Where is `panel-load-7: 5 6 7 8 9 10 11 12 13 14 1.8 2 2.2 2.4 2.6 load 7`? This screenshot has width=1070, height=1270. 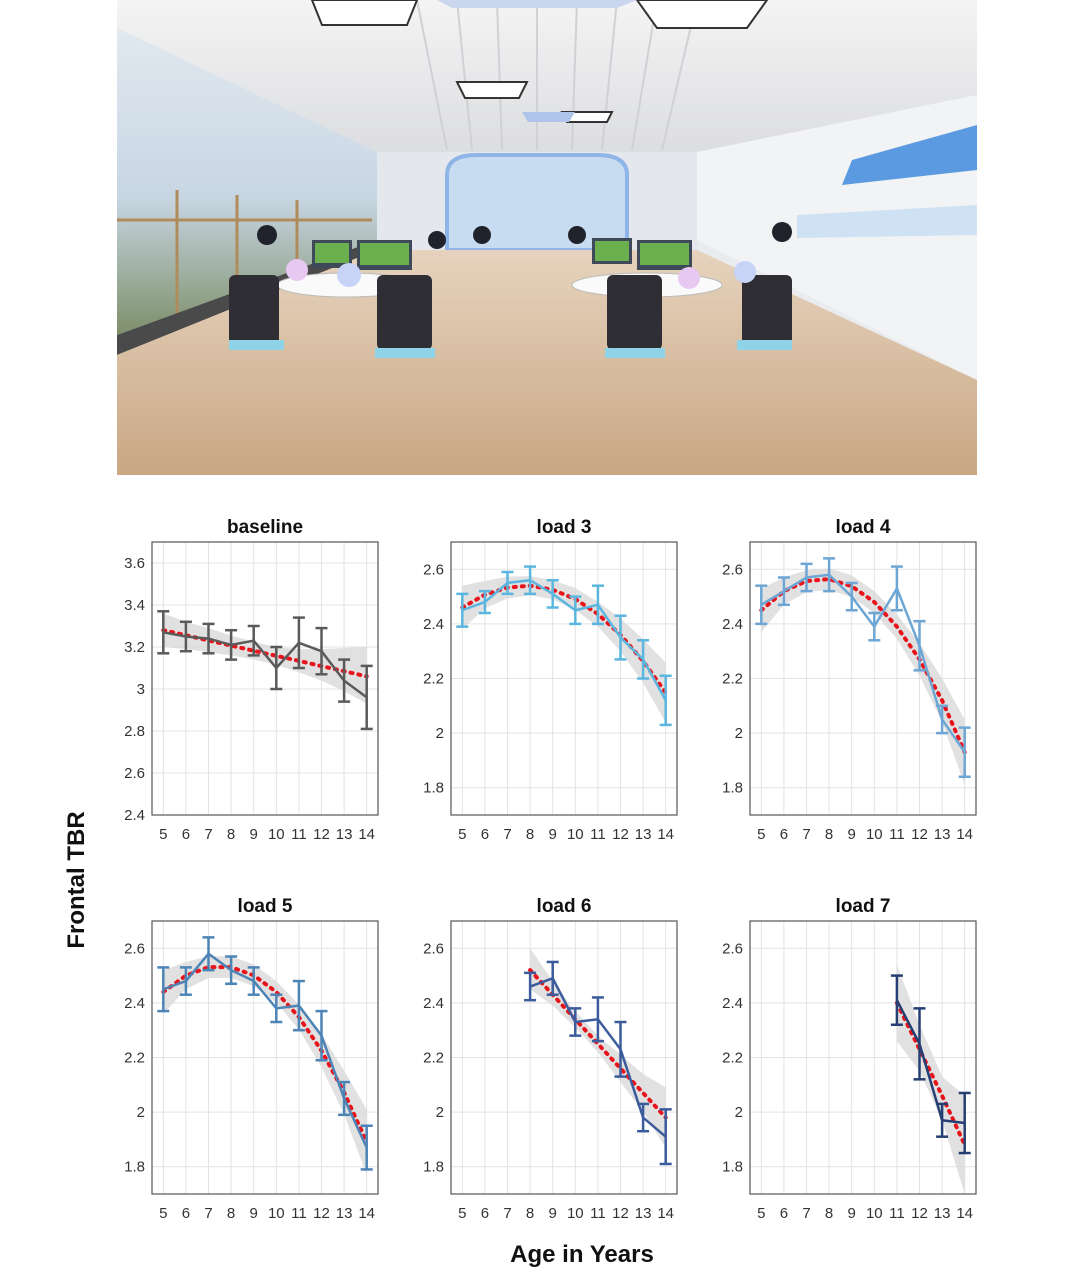 panel-load-7: 5 6 7 8 9 10 11 12 13 14 1.8 2 2.2 2.4 2.6 load 7 is located at coordinates (849, 1059).